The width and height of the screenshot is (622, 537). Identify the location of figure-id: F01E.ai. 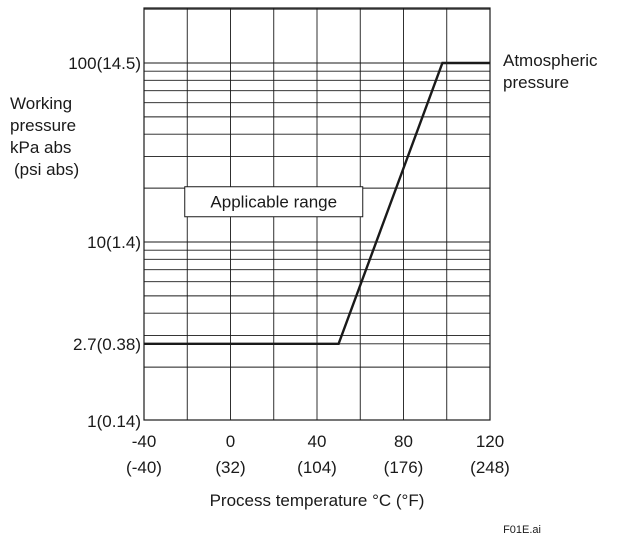
(522, 530).